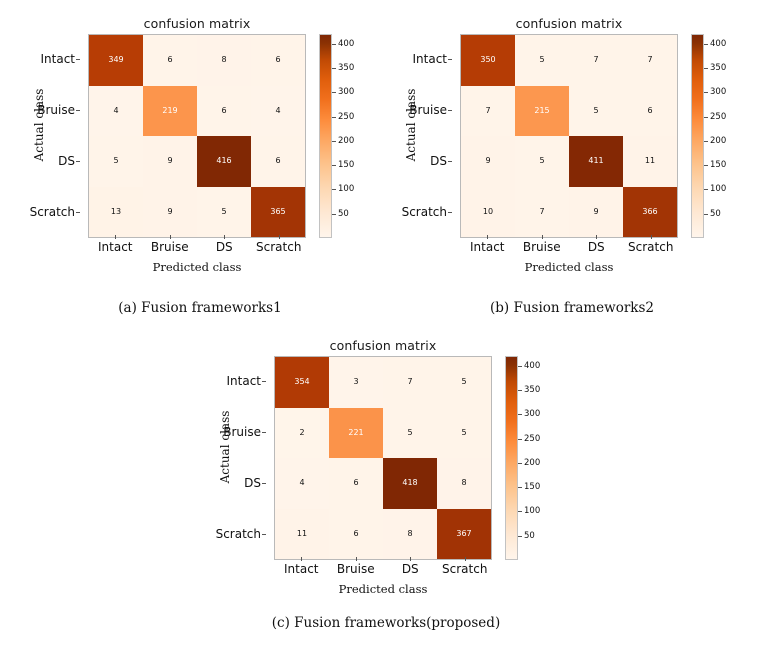 The image size is (775, 645). Describe the element at coordinates (542, 110) in the screenshot. I see `heatmap-cell: 215` at that location.